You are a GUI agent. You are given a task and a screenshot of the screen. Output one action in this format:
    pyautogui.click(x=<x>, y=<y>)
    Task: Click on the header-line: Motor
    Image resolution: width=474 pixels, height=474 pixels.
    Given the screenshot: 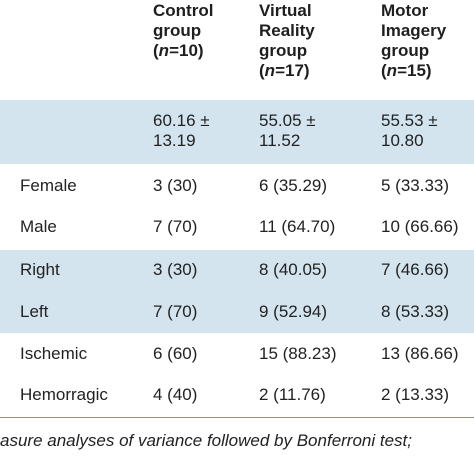 What is the action you would take?
    pyautogui.click(x=405, y=10)
    